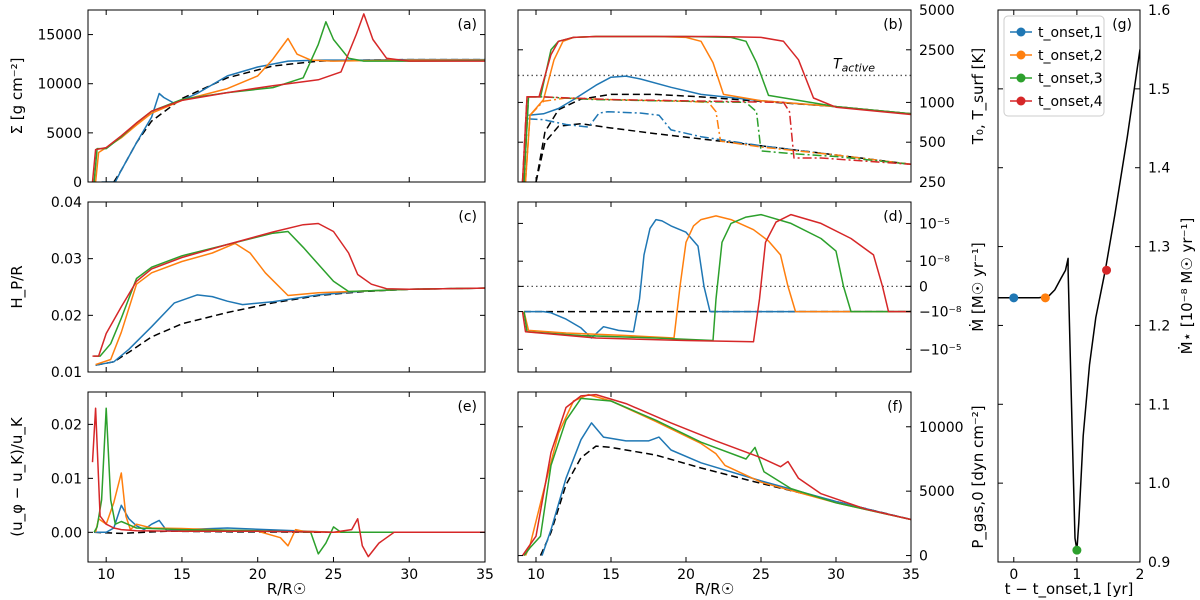 This screenshot has height=600, width=1200. What do you see at coordinates (66, 203) in the screenshot?
I see `y-tick-label: 0.04` at bounding box center [66, 203].